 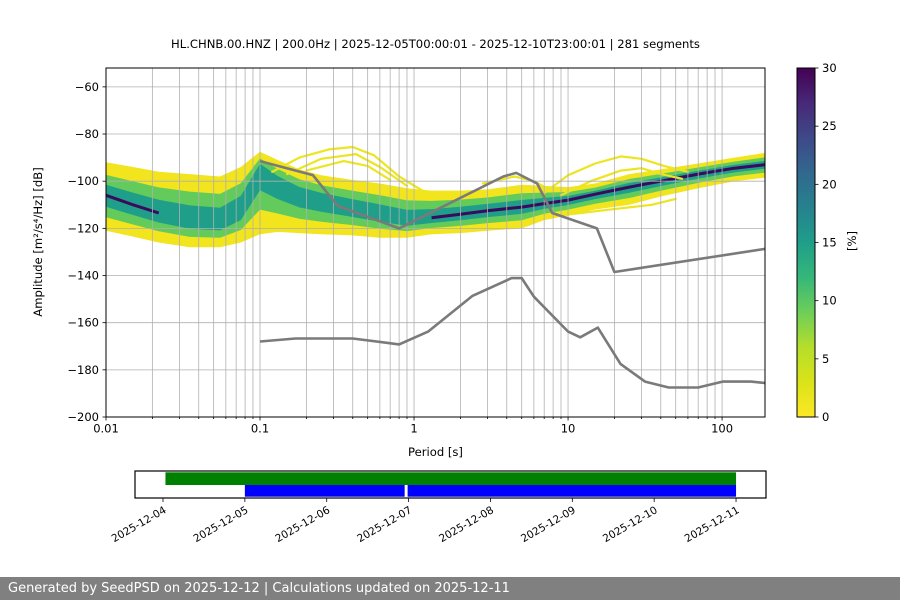 What do you see at coordinates (466, 524) in the screenshot?
I see `timeline-tick-label: 2025-12-08` at bounding box center [466, 524].